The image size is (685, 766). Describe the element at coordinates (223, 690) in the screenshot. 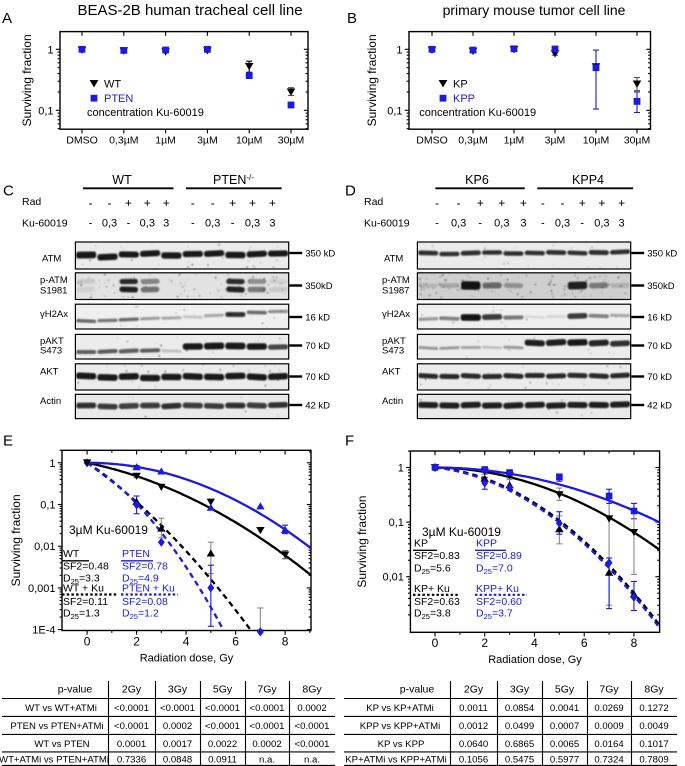

I see `svg-text: 5Gy` at that location.